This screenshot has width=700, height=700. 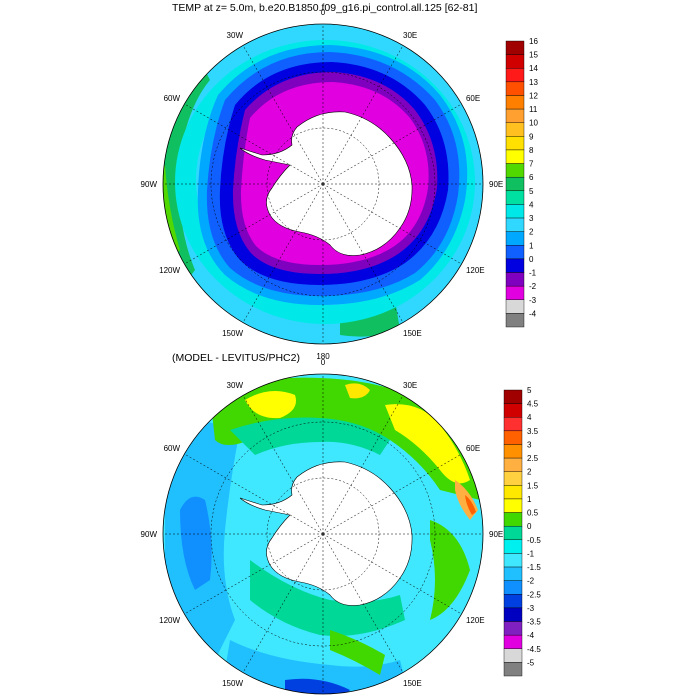 I want to click on colorbar-label: 1, so click(x=529, y=499).